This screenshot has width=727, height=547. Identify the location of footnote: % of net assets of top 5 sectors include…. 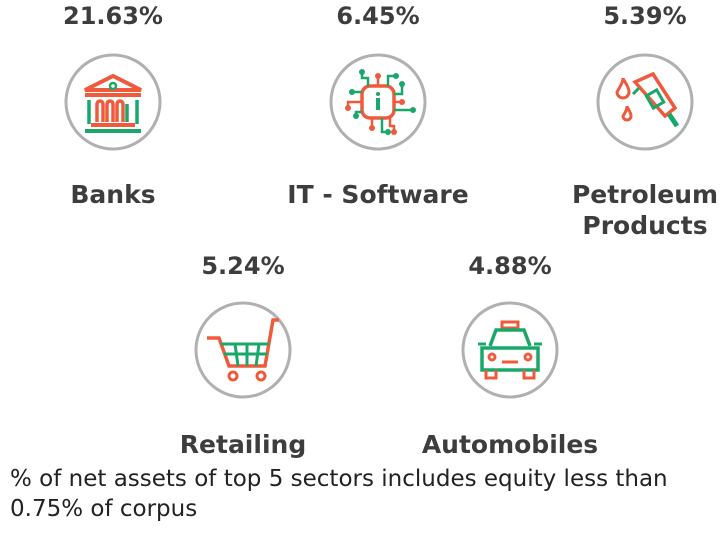
(339, 494).